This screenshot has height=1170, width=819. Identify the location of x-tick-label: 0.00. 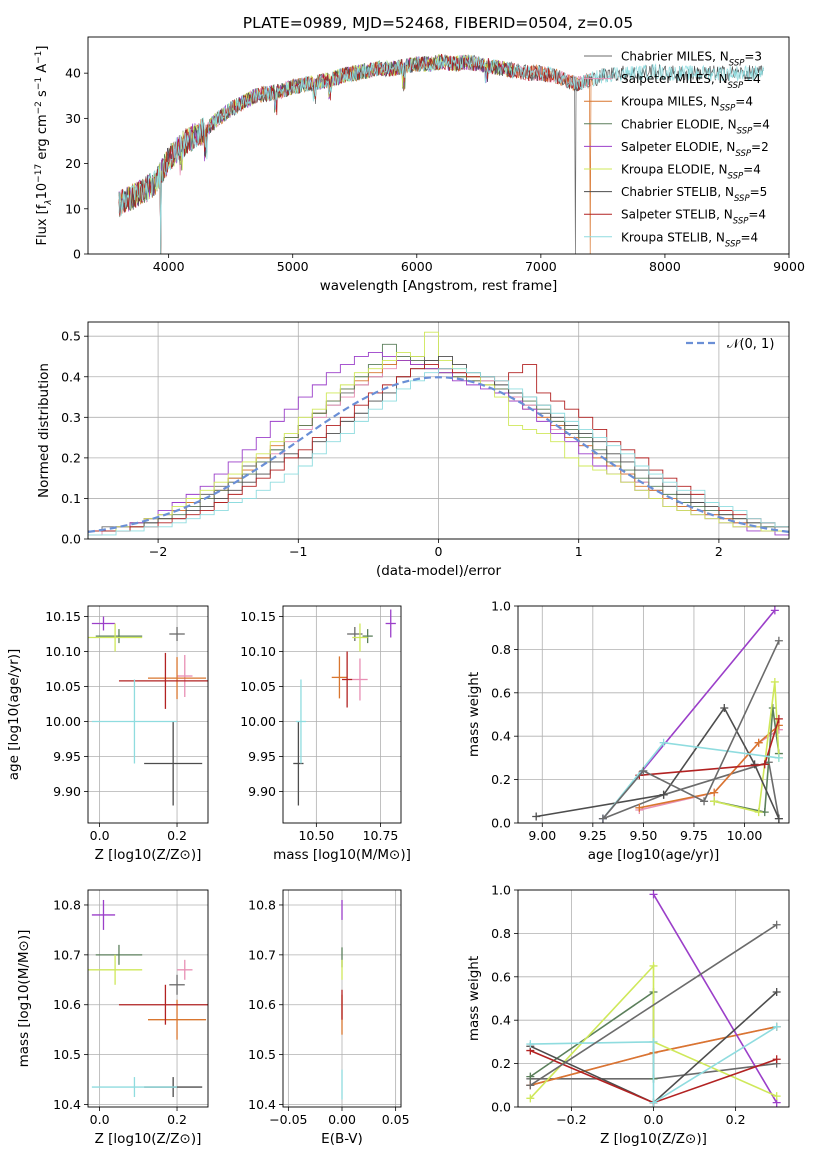
(342, 1119).